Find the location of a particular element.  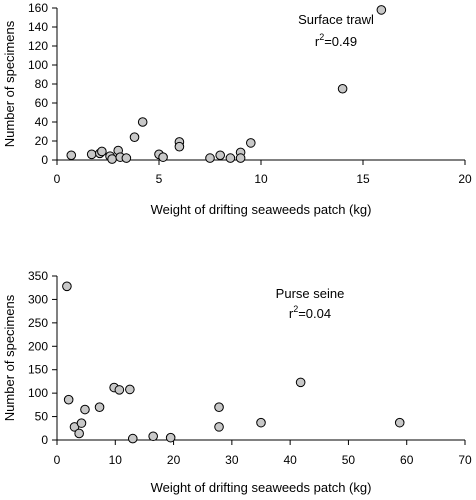

y-tick-label: 60 is located at coordinates (42, 103).